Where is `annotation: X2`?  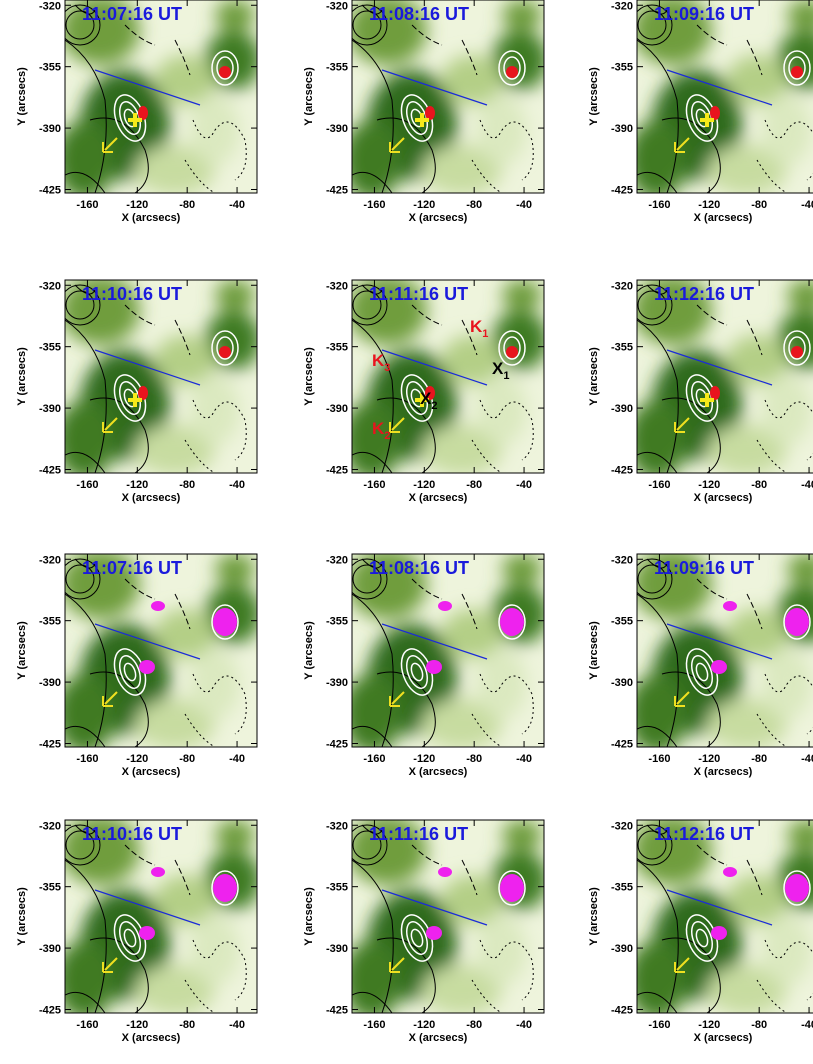 annotation: X2 is located at coordinates (428, 400).